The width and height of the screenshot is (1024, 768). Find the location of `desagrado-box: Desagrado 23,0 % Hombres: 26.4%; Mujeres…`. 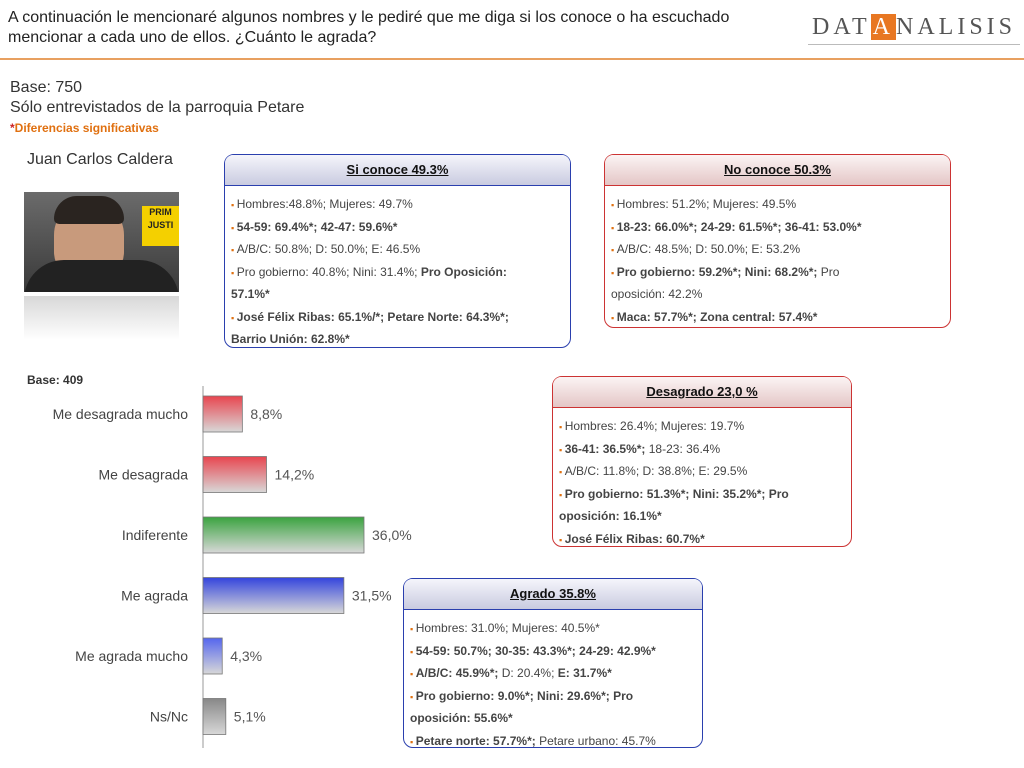

desagrado-box: Desagrado 23,0 % Hombres: 26.4%; Mujeres… is located at coordinates (702, 461).